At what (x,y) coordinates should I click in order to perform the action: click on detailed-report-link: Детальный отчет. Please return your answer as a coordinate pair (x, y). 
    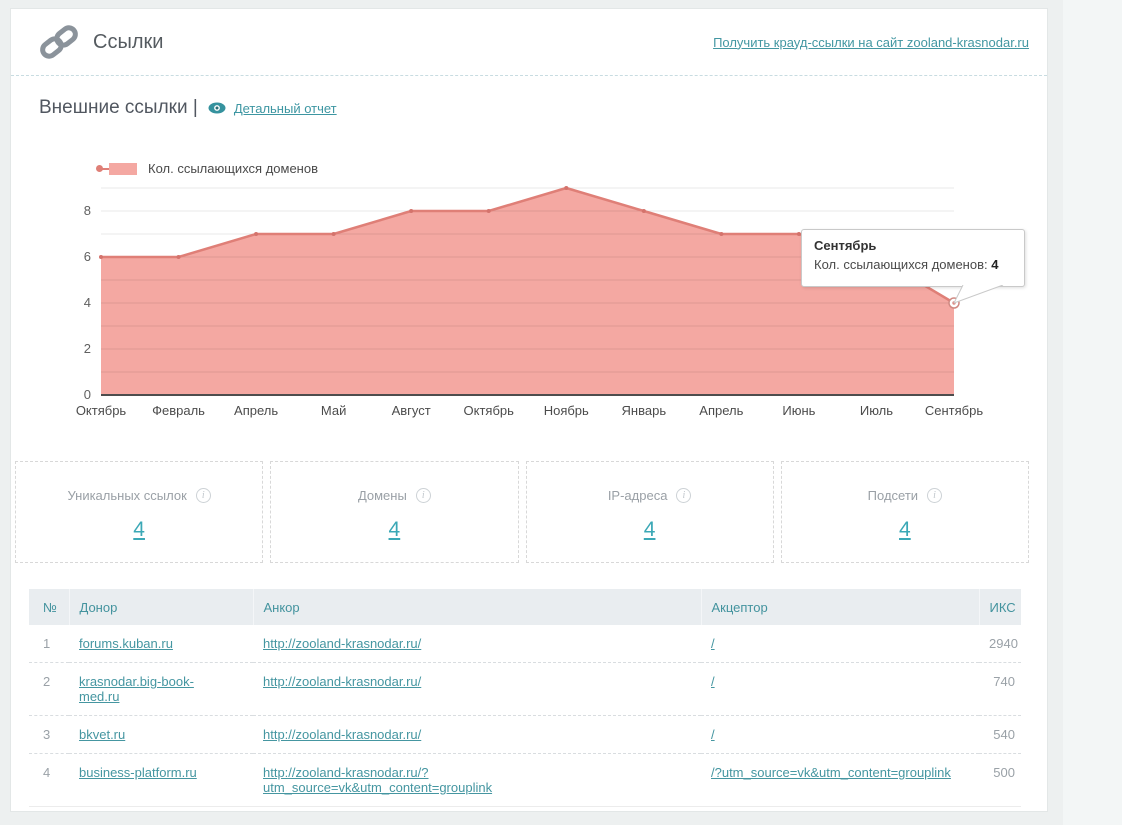
    Looking at the image, I should click on (285, 108).